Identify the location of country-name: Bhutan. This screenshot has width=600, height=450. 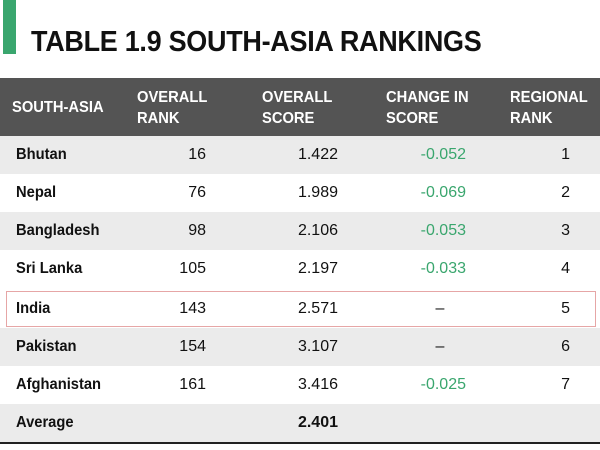
(41, 154).